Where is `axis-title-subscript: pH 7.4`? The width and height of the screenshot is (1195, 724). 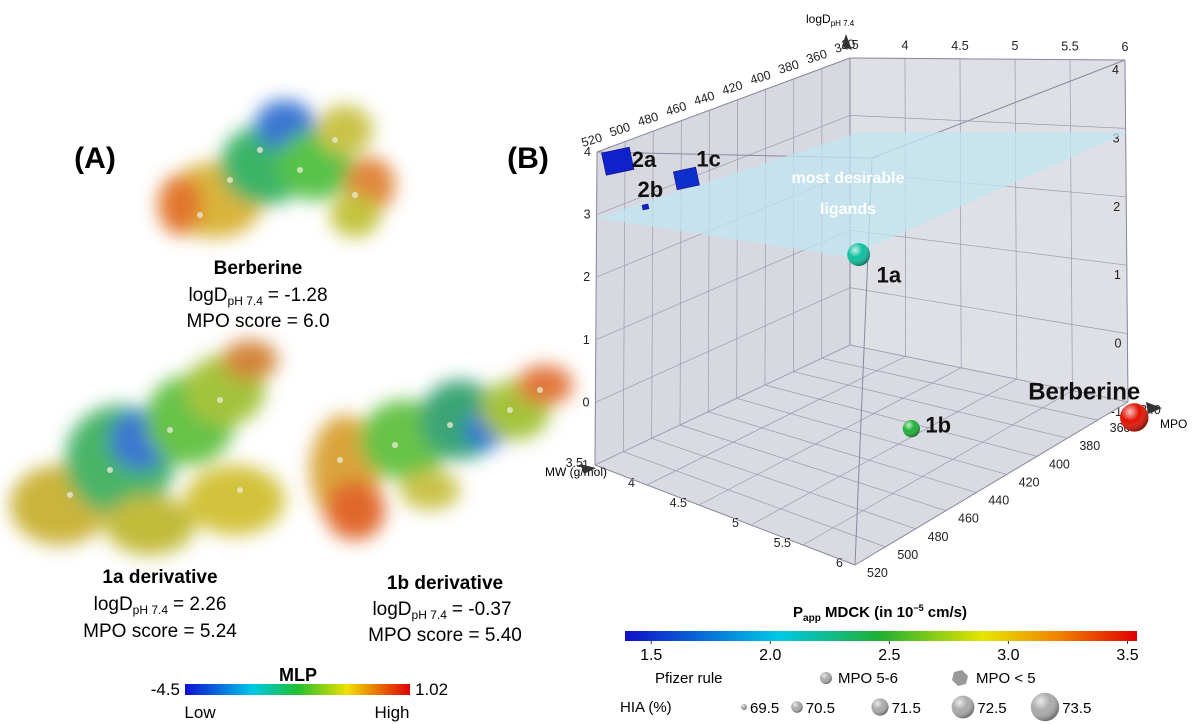
axis-title-subscript: pH 7.4 is located at coordinates (843, 23).